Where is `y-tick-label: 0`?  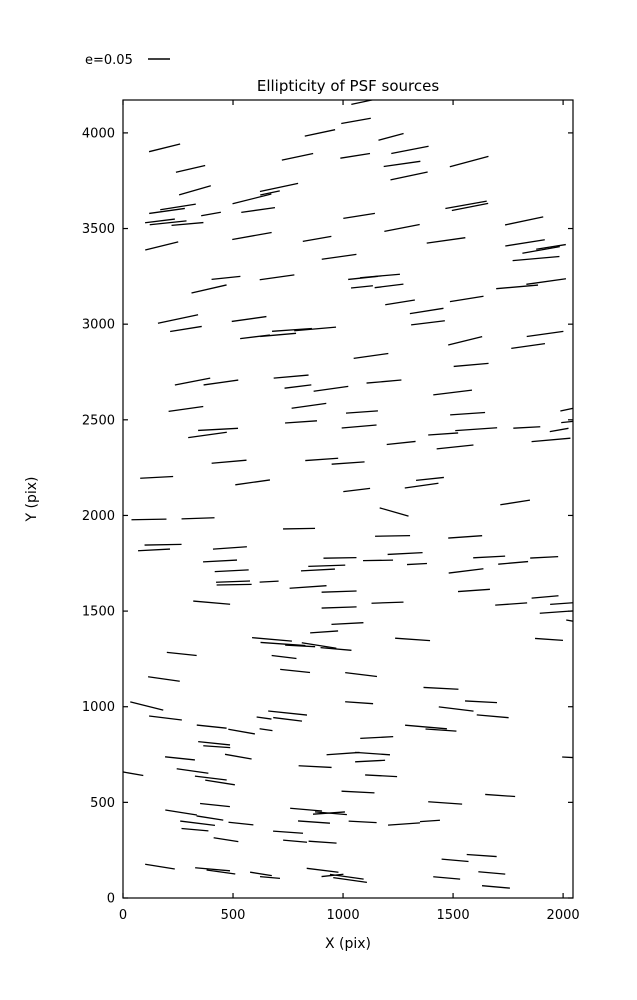 y-tick-label: 0 is located at coordinates (111, 899).